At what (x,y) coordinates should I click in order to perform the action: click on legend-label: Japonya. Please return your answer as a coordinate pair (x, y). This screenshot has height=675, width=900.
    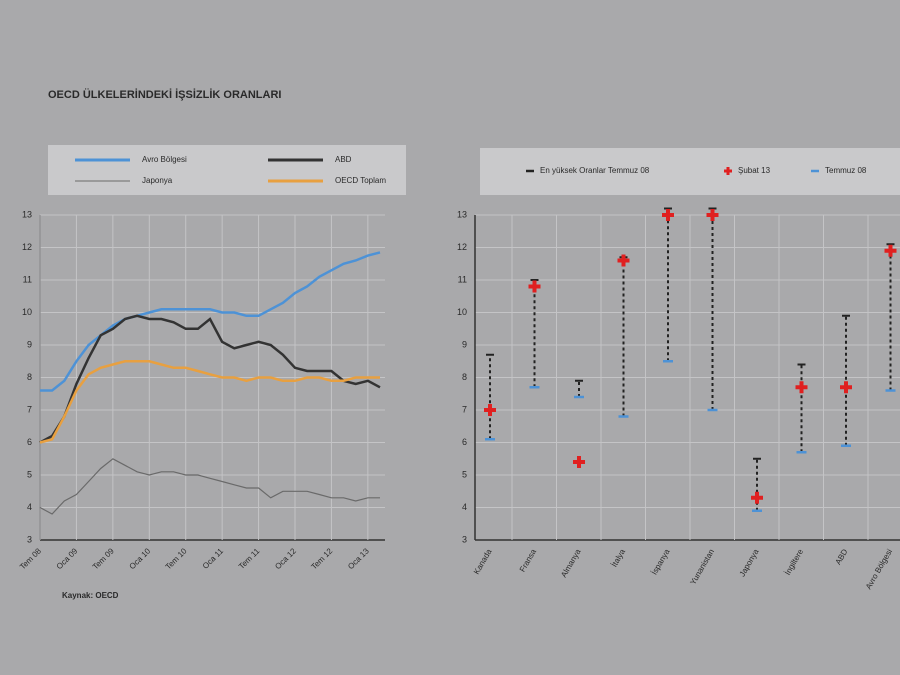
    Looking at the image, I should click on (157, 180).